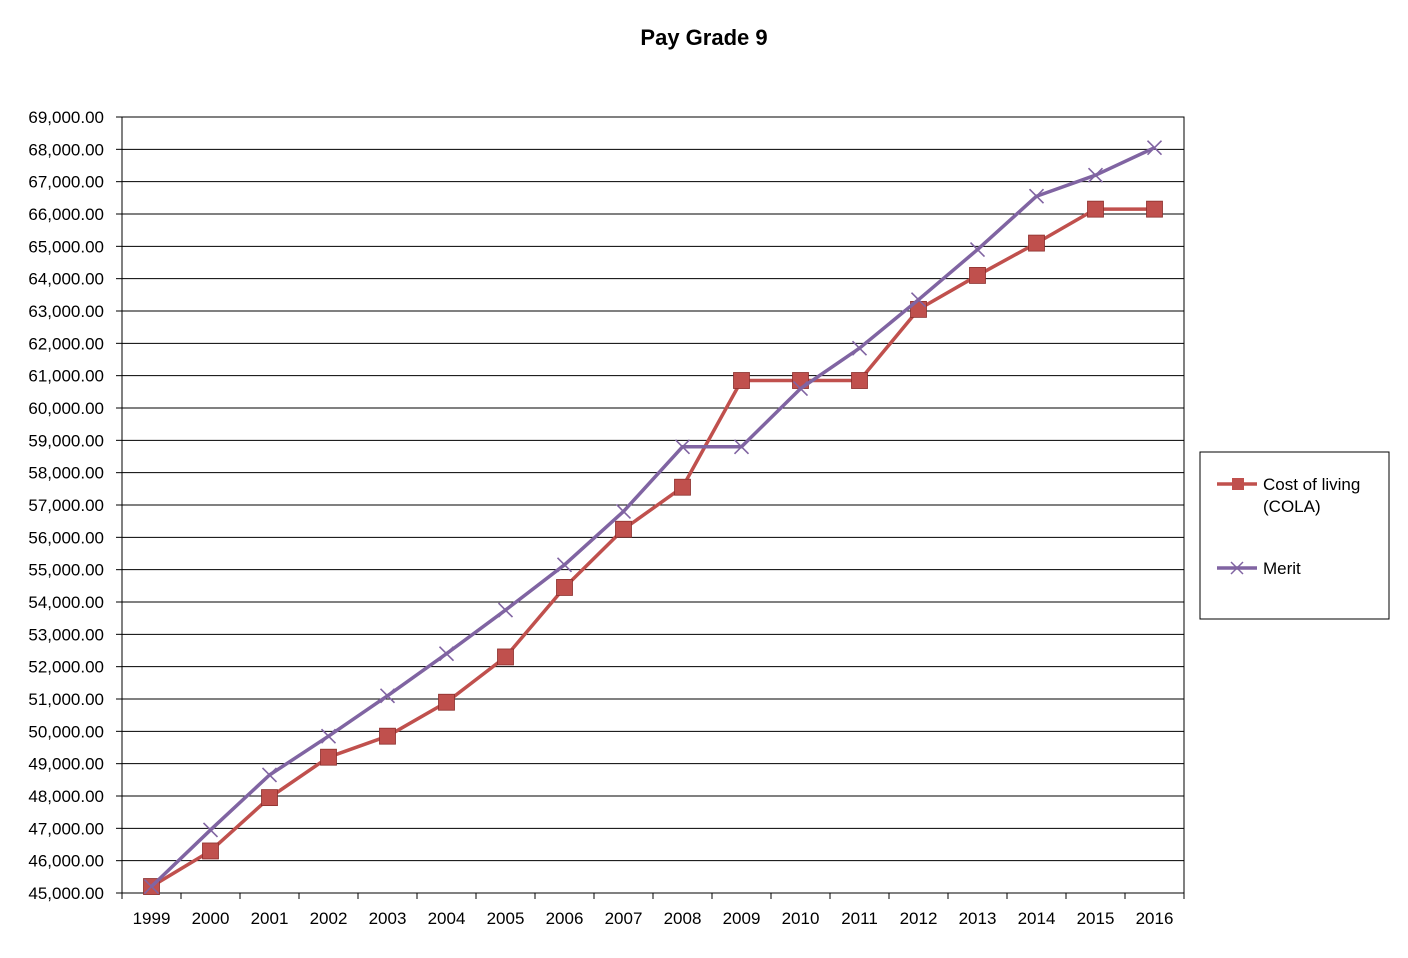 The width and height of the screenshot is (1408, 958). Describe the element at coordinates (66, 473) in the screenshot. I see `y-tick-label: 58,000.00` at that location.